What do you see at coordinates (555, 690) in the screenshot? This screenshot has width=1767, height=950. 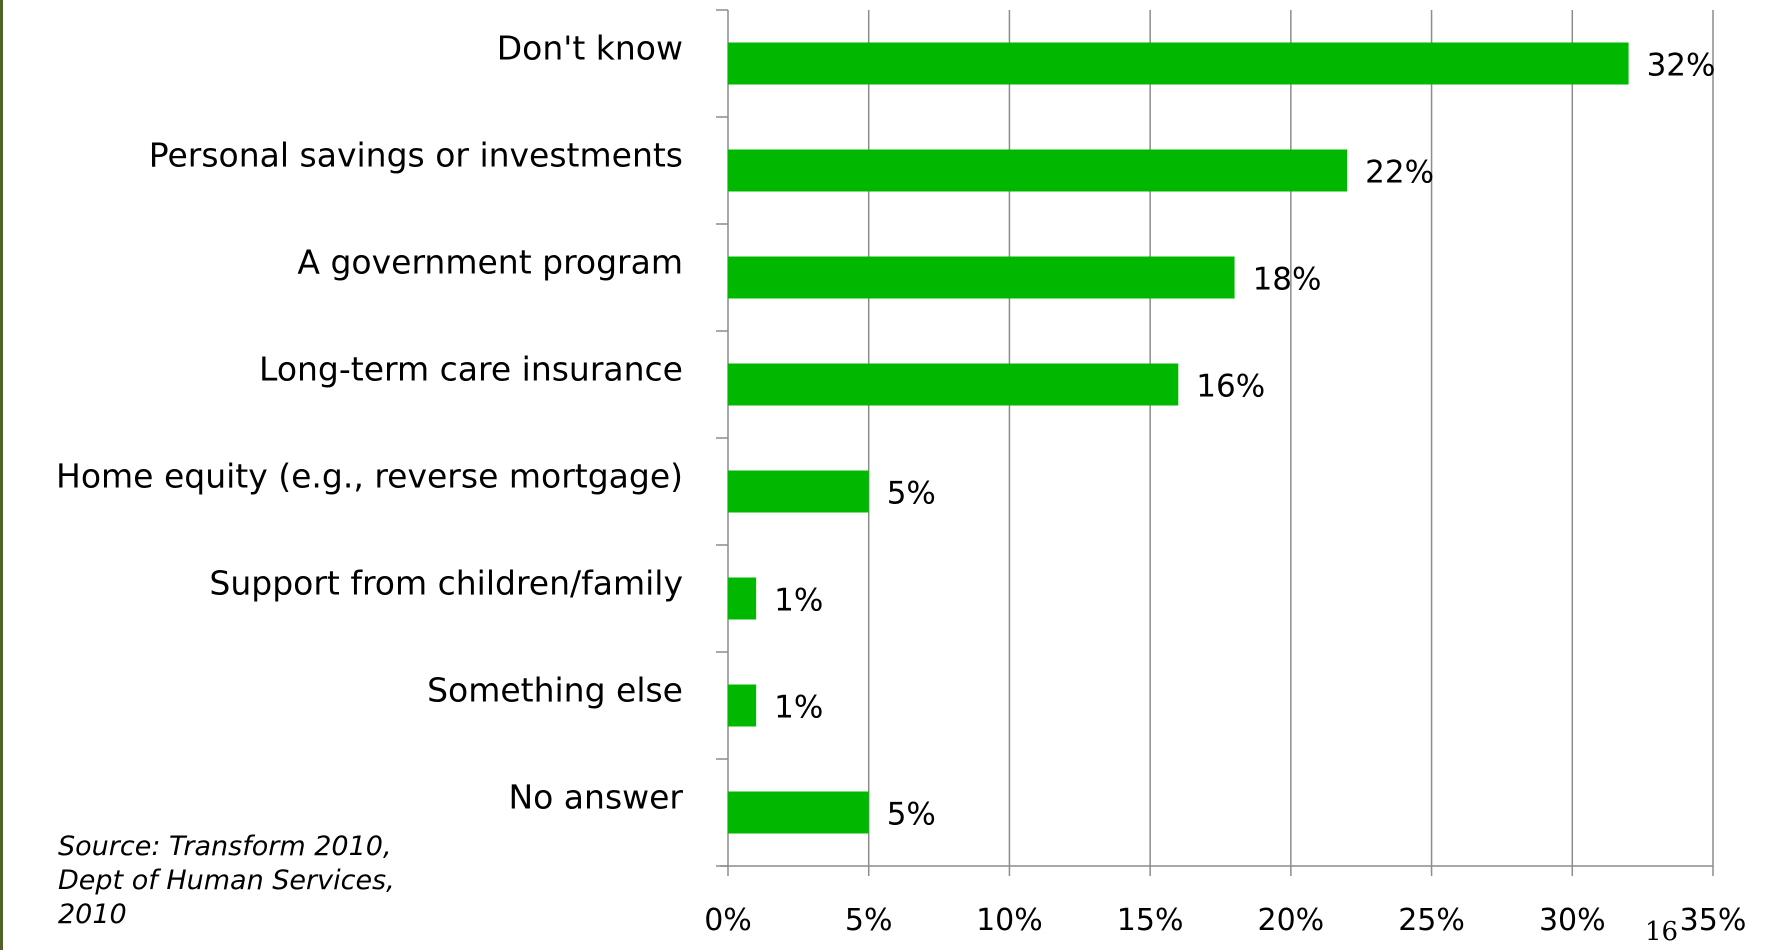 I see `category-label-6: Something else` at bounding box center [555, 690].